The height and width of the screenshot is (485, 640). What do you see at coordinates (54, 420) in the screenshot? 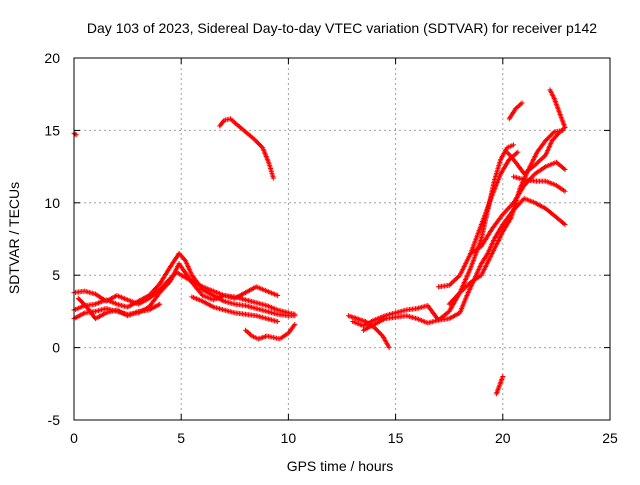
I see `y-tick-label: -5` at bounding box center [54, 420].